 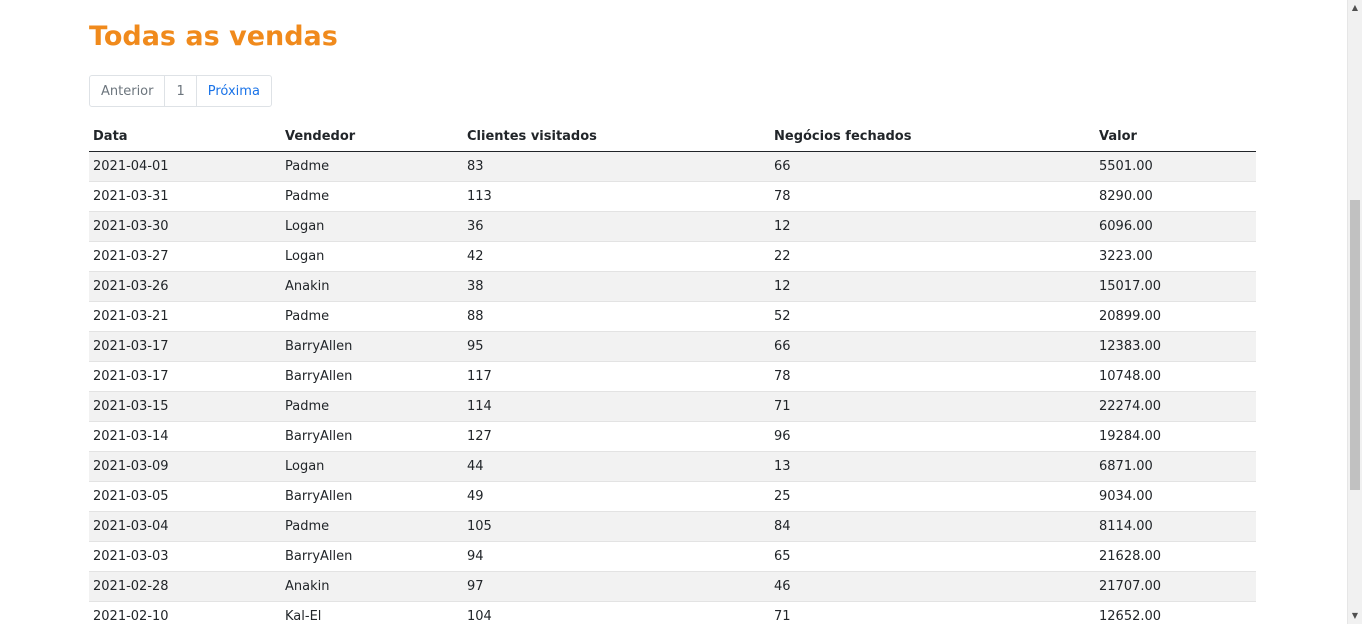 I want to click on table-row: 2021-03-17 BarryAllen 95 66 12383.00, so click(x=672, y=346).